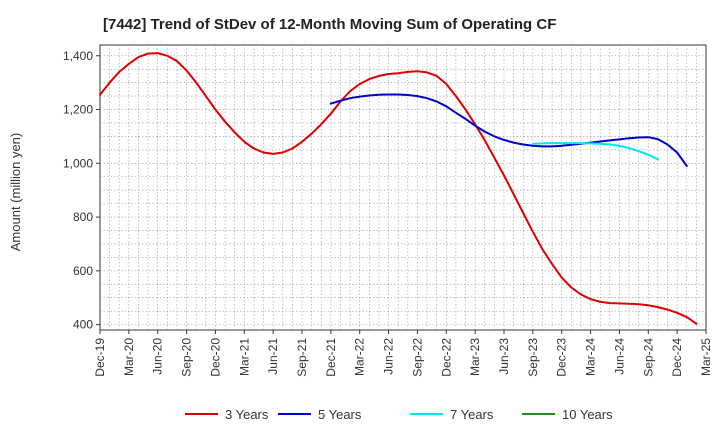 Image resolution: width=720 pixels, height=440 pixels. I want to click on series-line-5-years, so click(508, 130).